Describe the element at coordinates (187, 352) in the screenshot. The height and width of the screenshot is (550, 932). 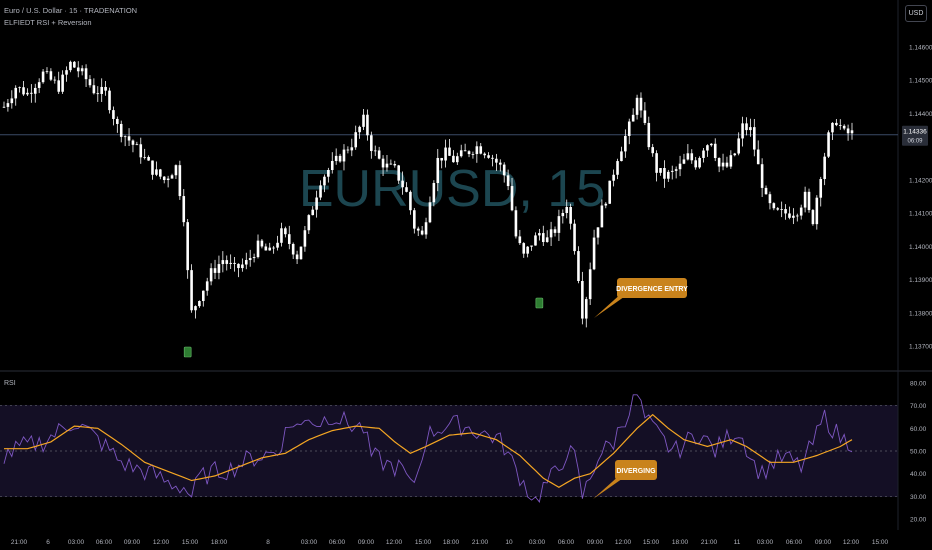
I see `reversion-signal-marker` at that location.